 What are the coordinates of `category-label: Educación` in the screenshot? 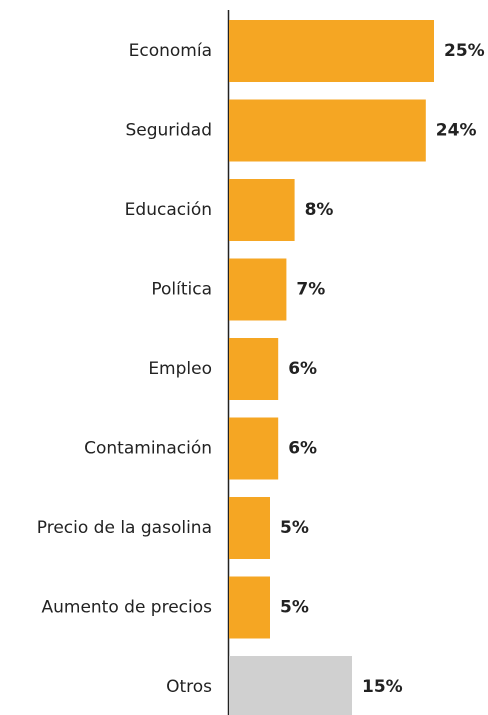 It's located at (168, 210).